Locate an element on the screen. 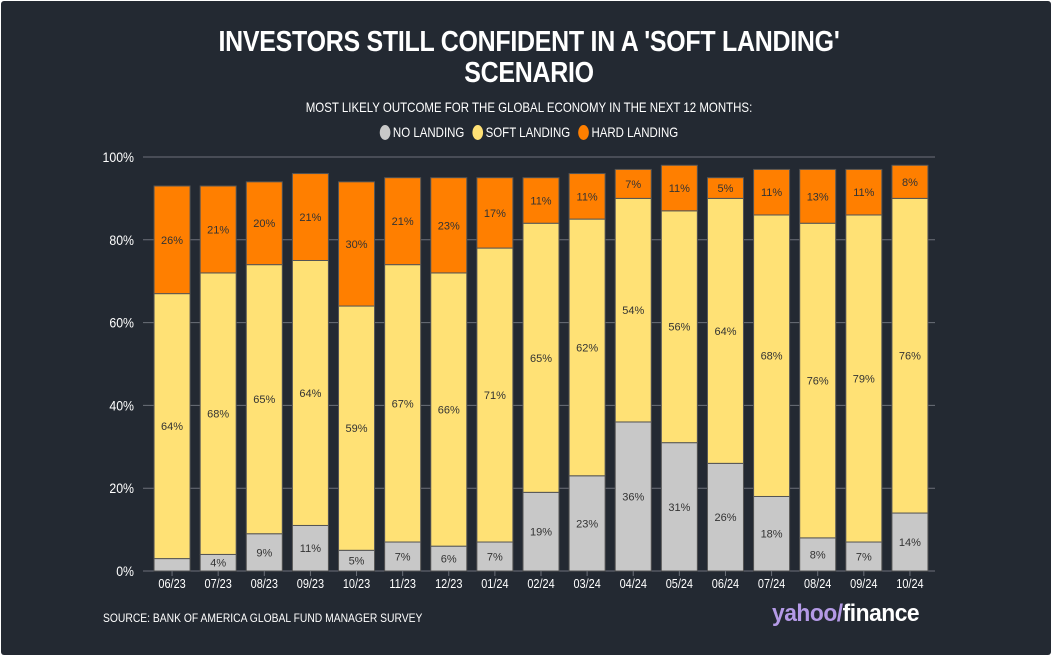  yahoo-finance-logo: yahoo/finance is located at coordinates (846, 614).